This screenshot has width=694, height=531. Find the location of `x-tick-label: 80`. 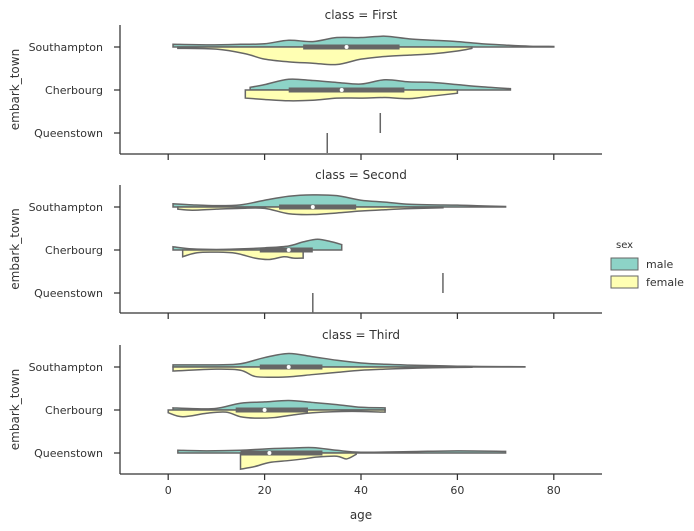

x-tick-label: 80 is located at coordinates (554, 490).